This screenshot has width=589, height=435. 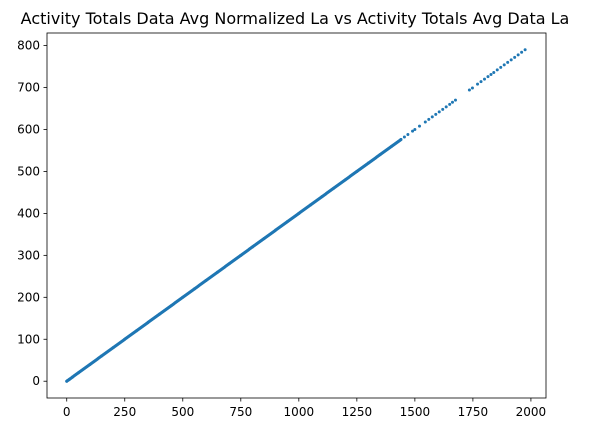 I want to click on x-tick-label: 500, so click(x=182, y=412).